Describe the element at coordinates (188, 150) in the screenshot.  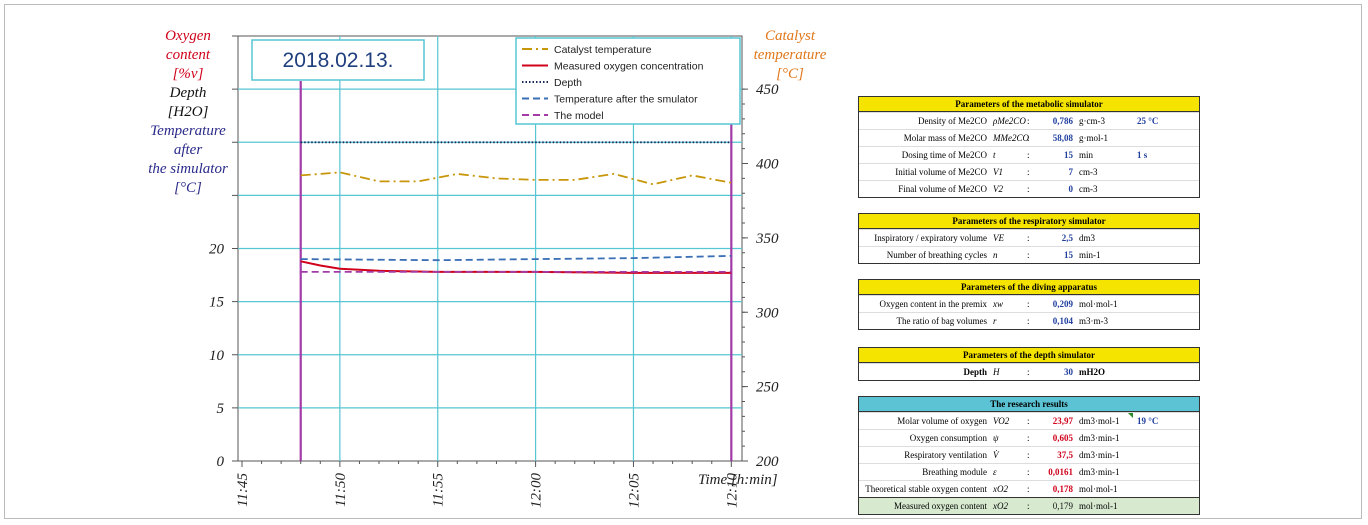
I see `temperature-axis-label: after` at that location.